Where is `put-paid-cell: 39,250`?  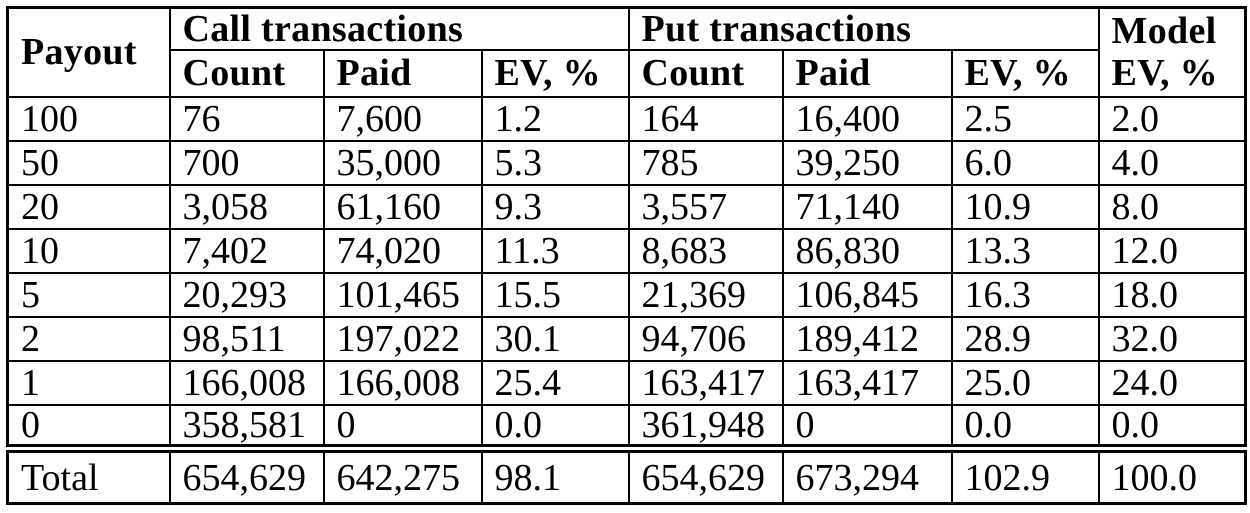 put-paid-cell: 39,250 is located at coordinates (867, 162).